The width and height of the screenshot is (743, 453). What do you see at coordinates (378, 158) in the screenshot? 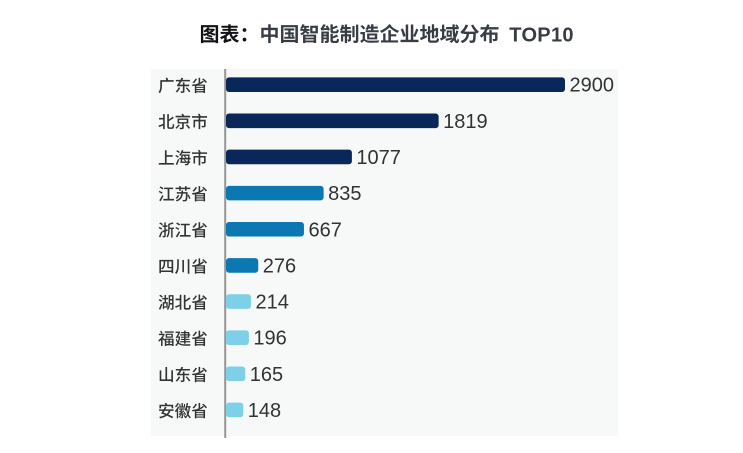
I see `svg-text: 1077` at bounding box center [378, 158].